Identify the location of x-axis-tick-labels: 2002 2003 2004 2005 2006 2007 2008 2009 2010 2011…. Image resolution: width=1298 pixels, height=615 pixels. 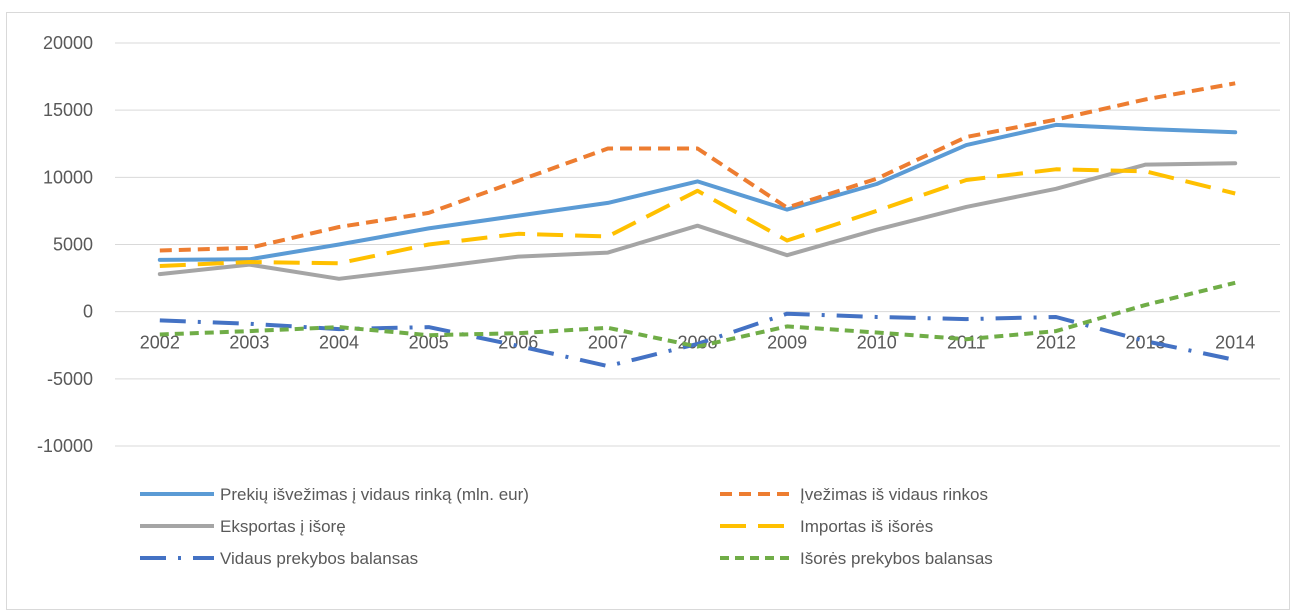
(697, 343).